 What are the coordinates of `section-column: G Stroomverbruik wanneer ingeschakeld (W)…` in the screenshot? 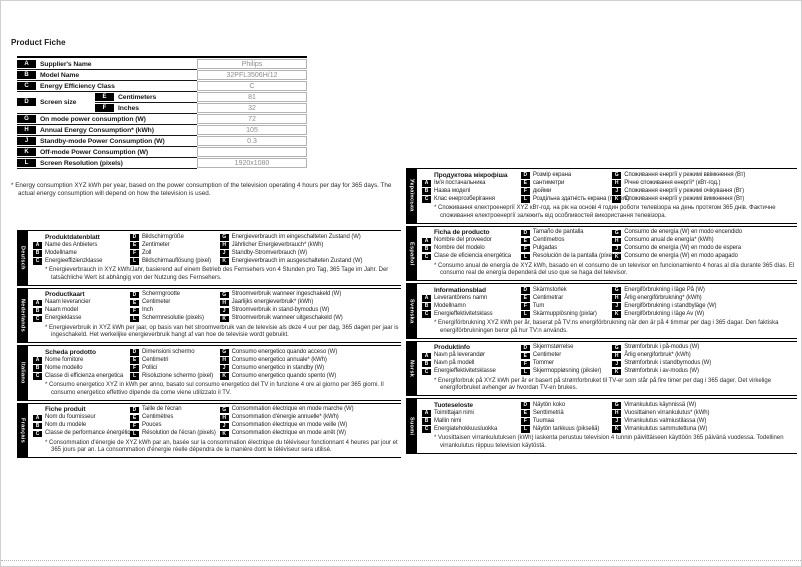 It's located at (309, 307).